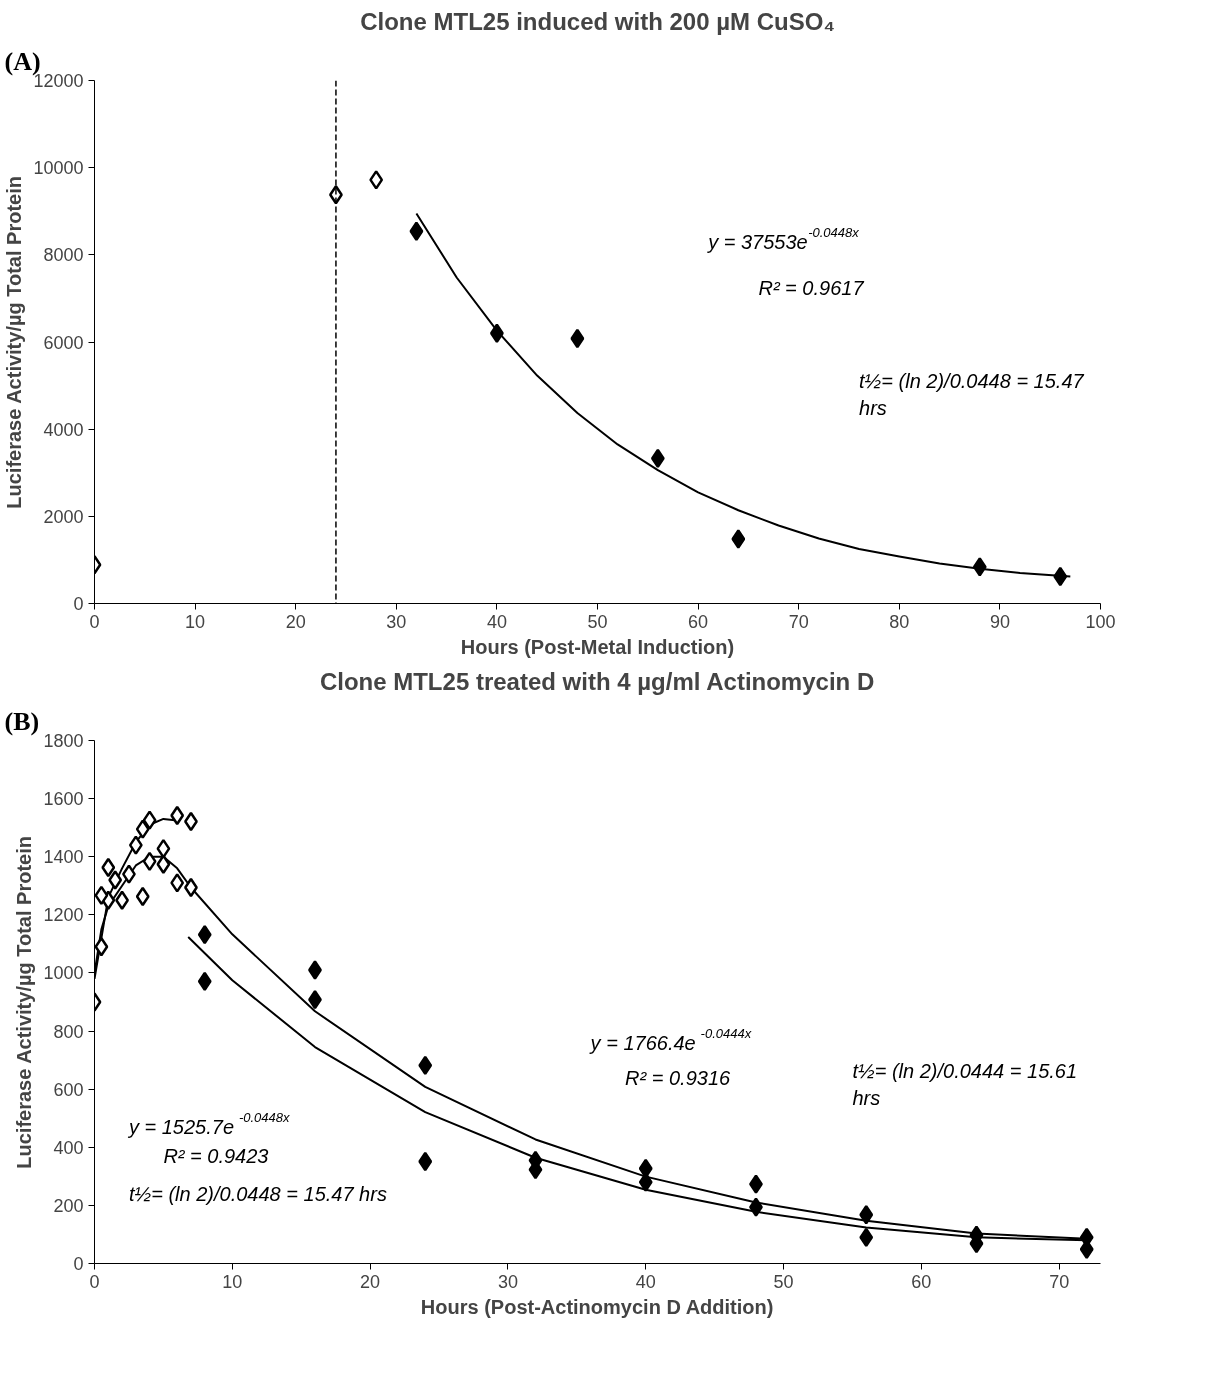 This screenshot has height=1384, width=1217. What do you see at coordinates (811, 287) in the screenshot?
I see `annotation: R² = 0.9617` at bounding box center [811, 287].